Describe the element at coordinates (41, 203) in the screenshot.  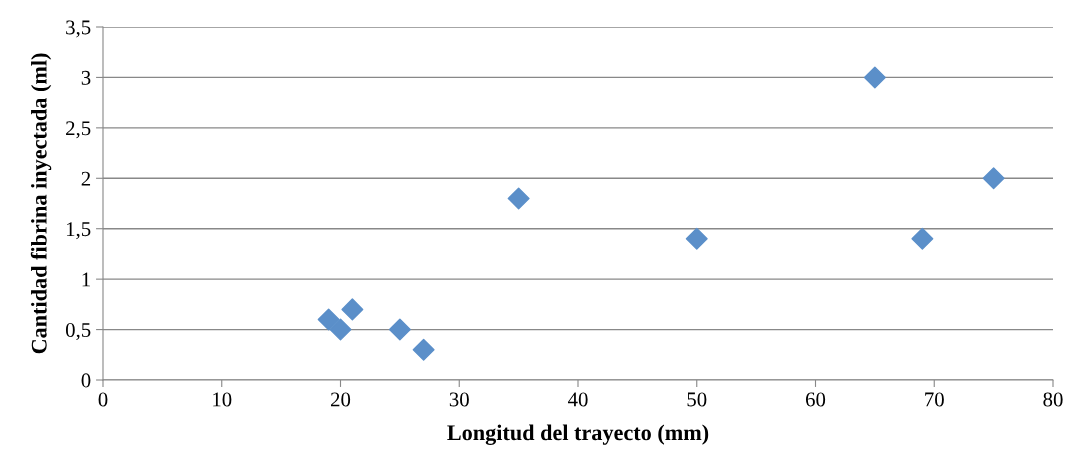
I see `y-axis-title: Cantidad fibrina inyectada (ml)` at that location.